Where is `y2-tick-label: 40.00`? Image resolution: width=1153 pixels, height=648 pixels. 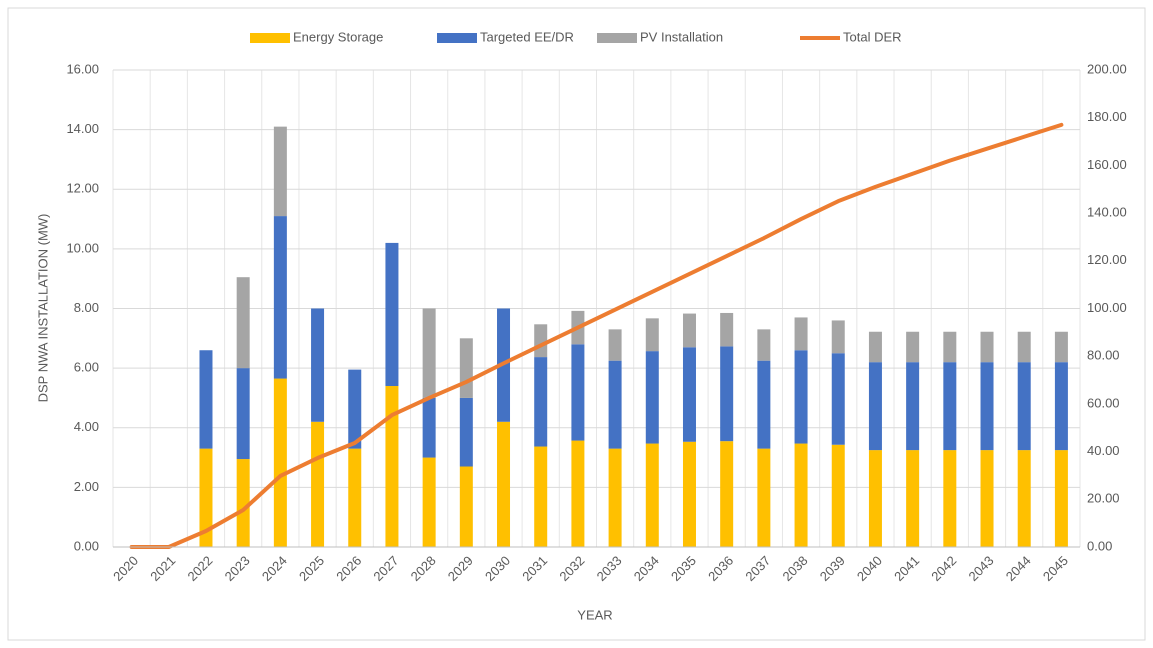 y2-tick-label: 40.00 is located at coordinates (1103, 450).